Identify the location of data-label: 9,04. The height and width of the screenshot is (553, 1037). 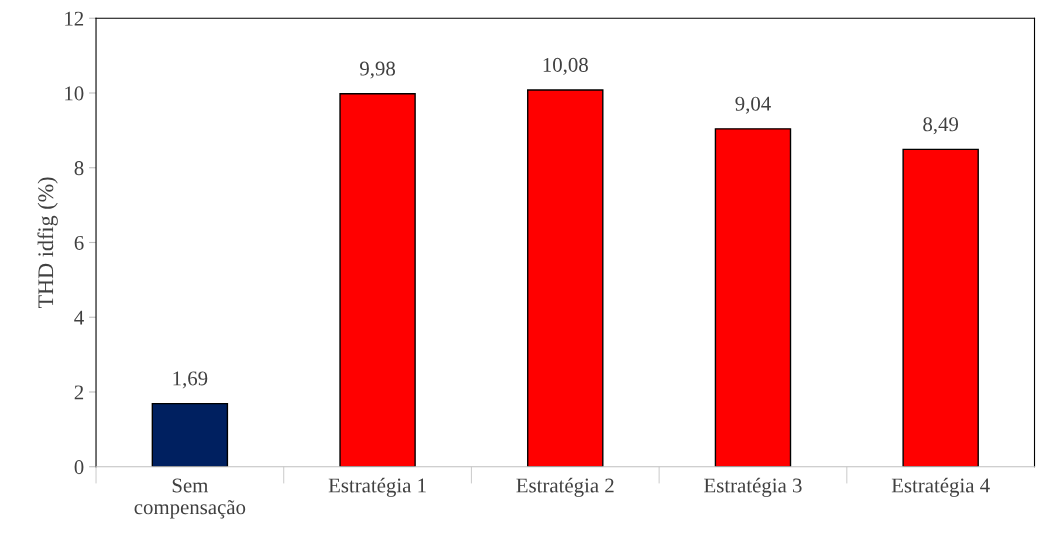
(753, 105).